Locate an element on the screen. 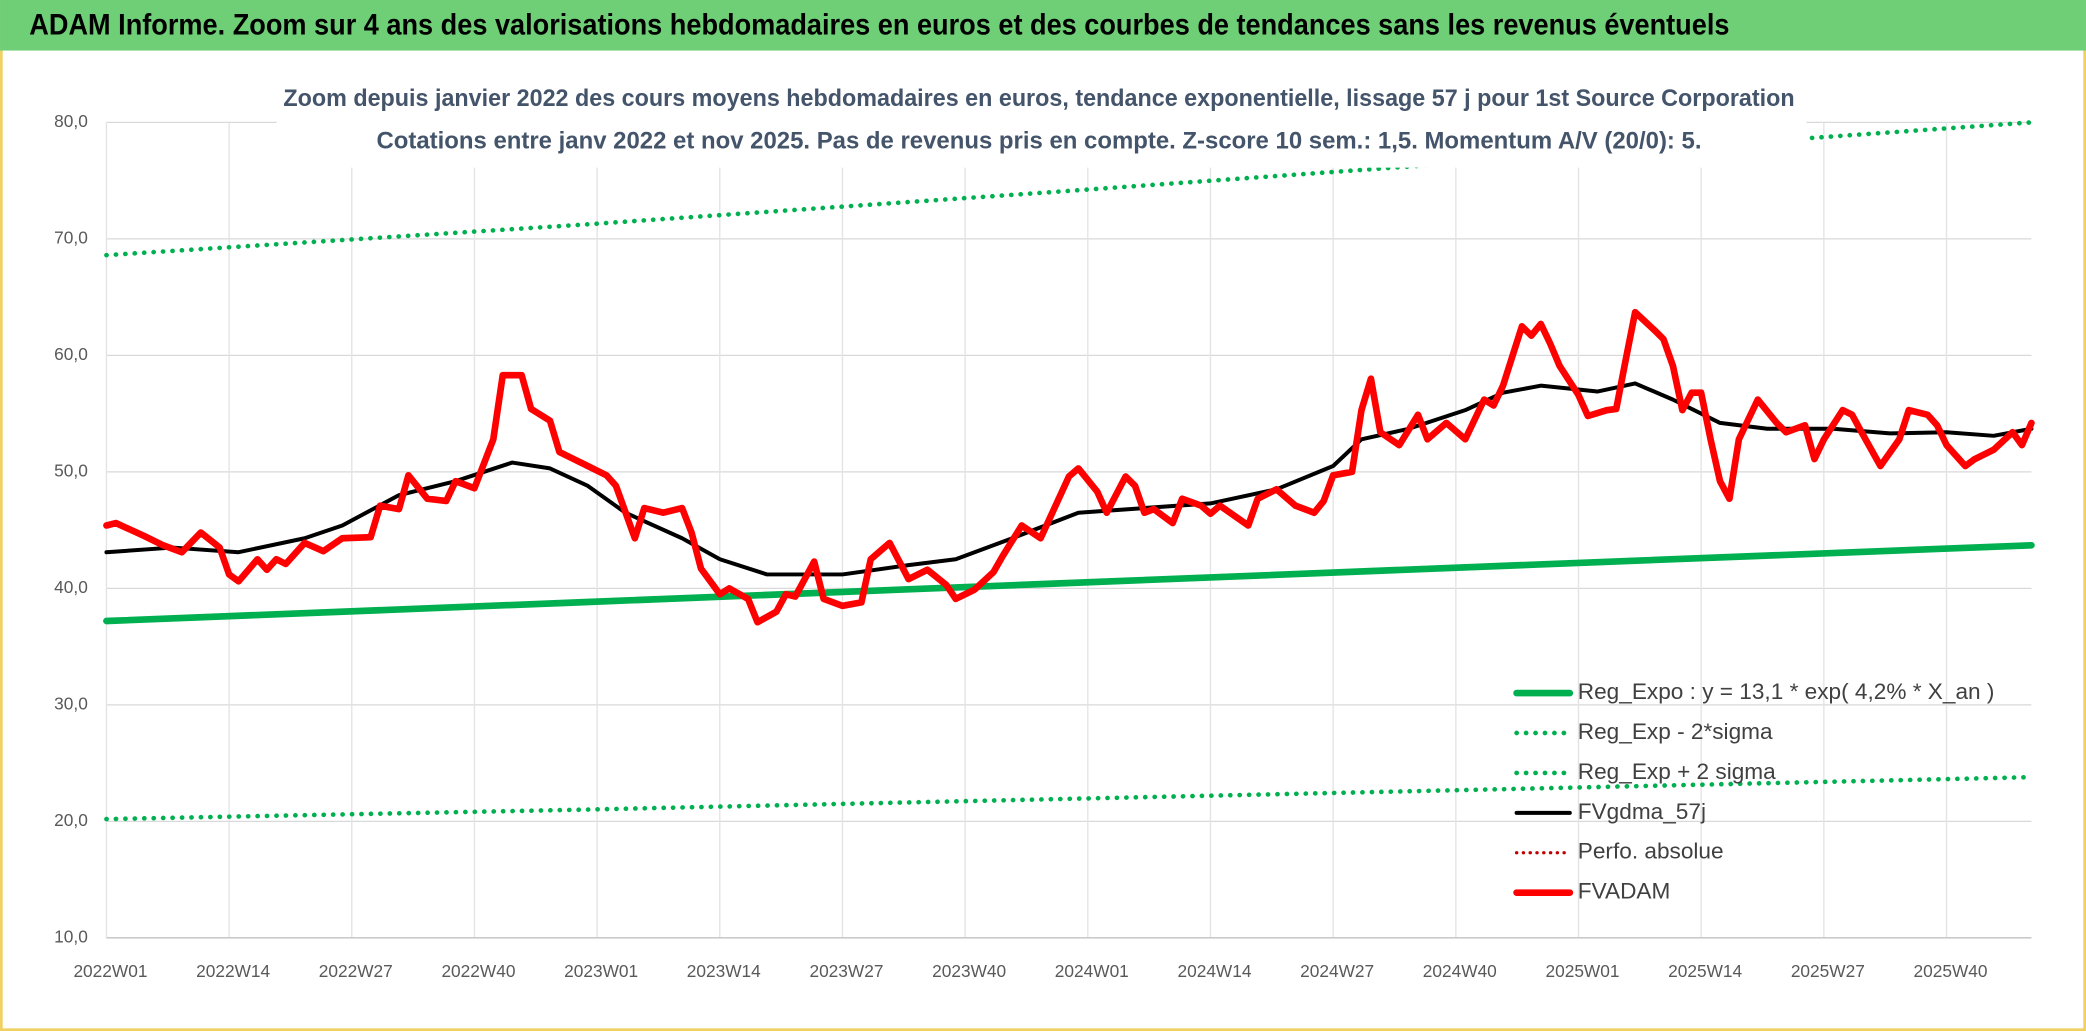  y-tick-label: 30,0 is located at coordinates (71, 703).